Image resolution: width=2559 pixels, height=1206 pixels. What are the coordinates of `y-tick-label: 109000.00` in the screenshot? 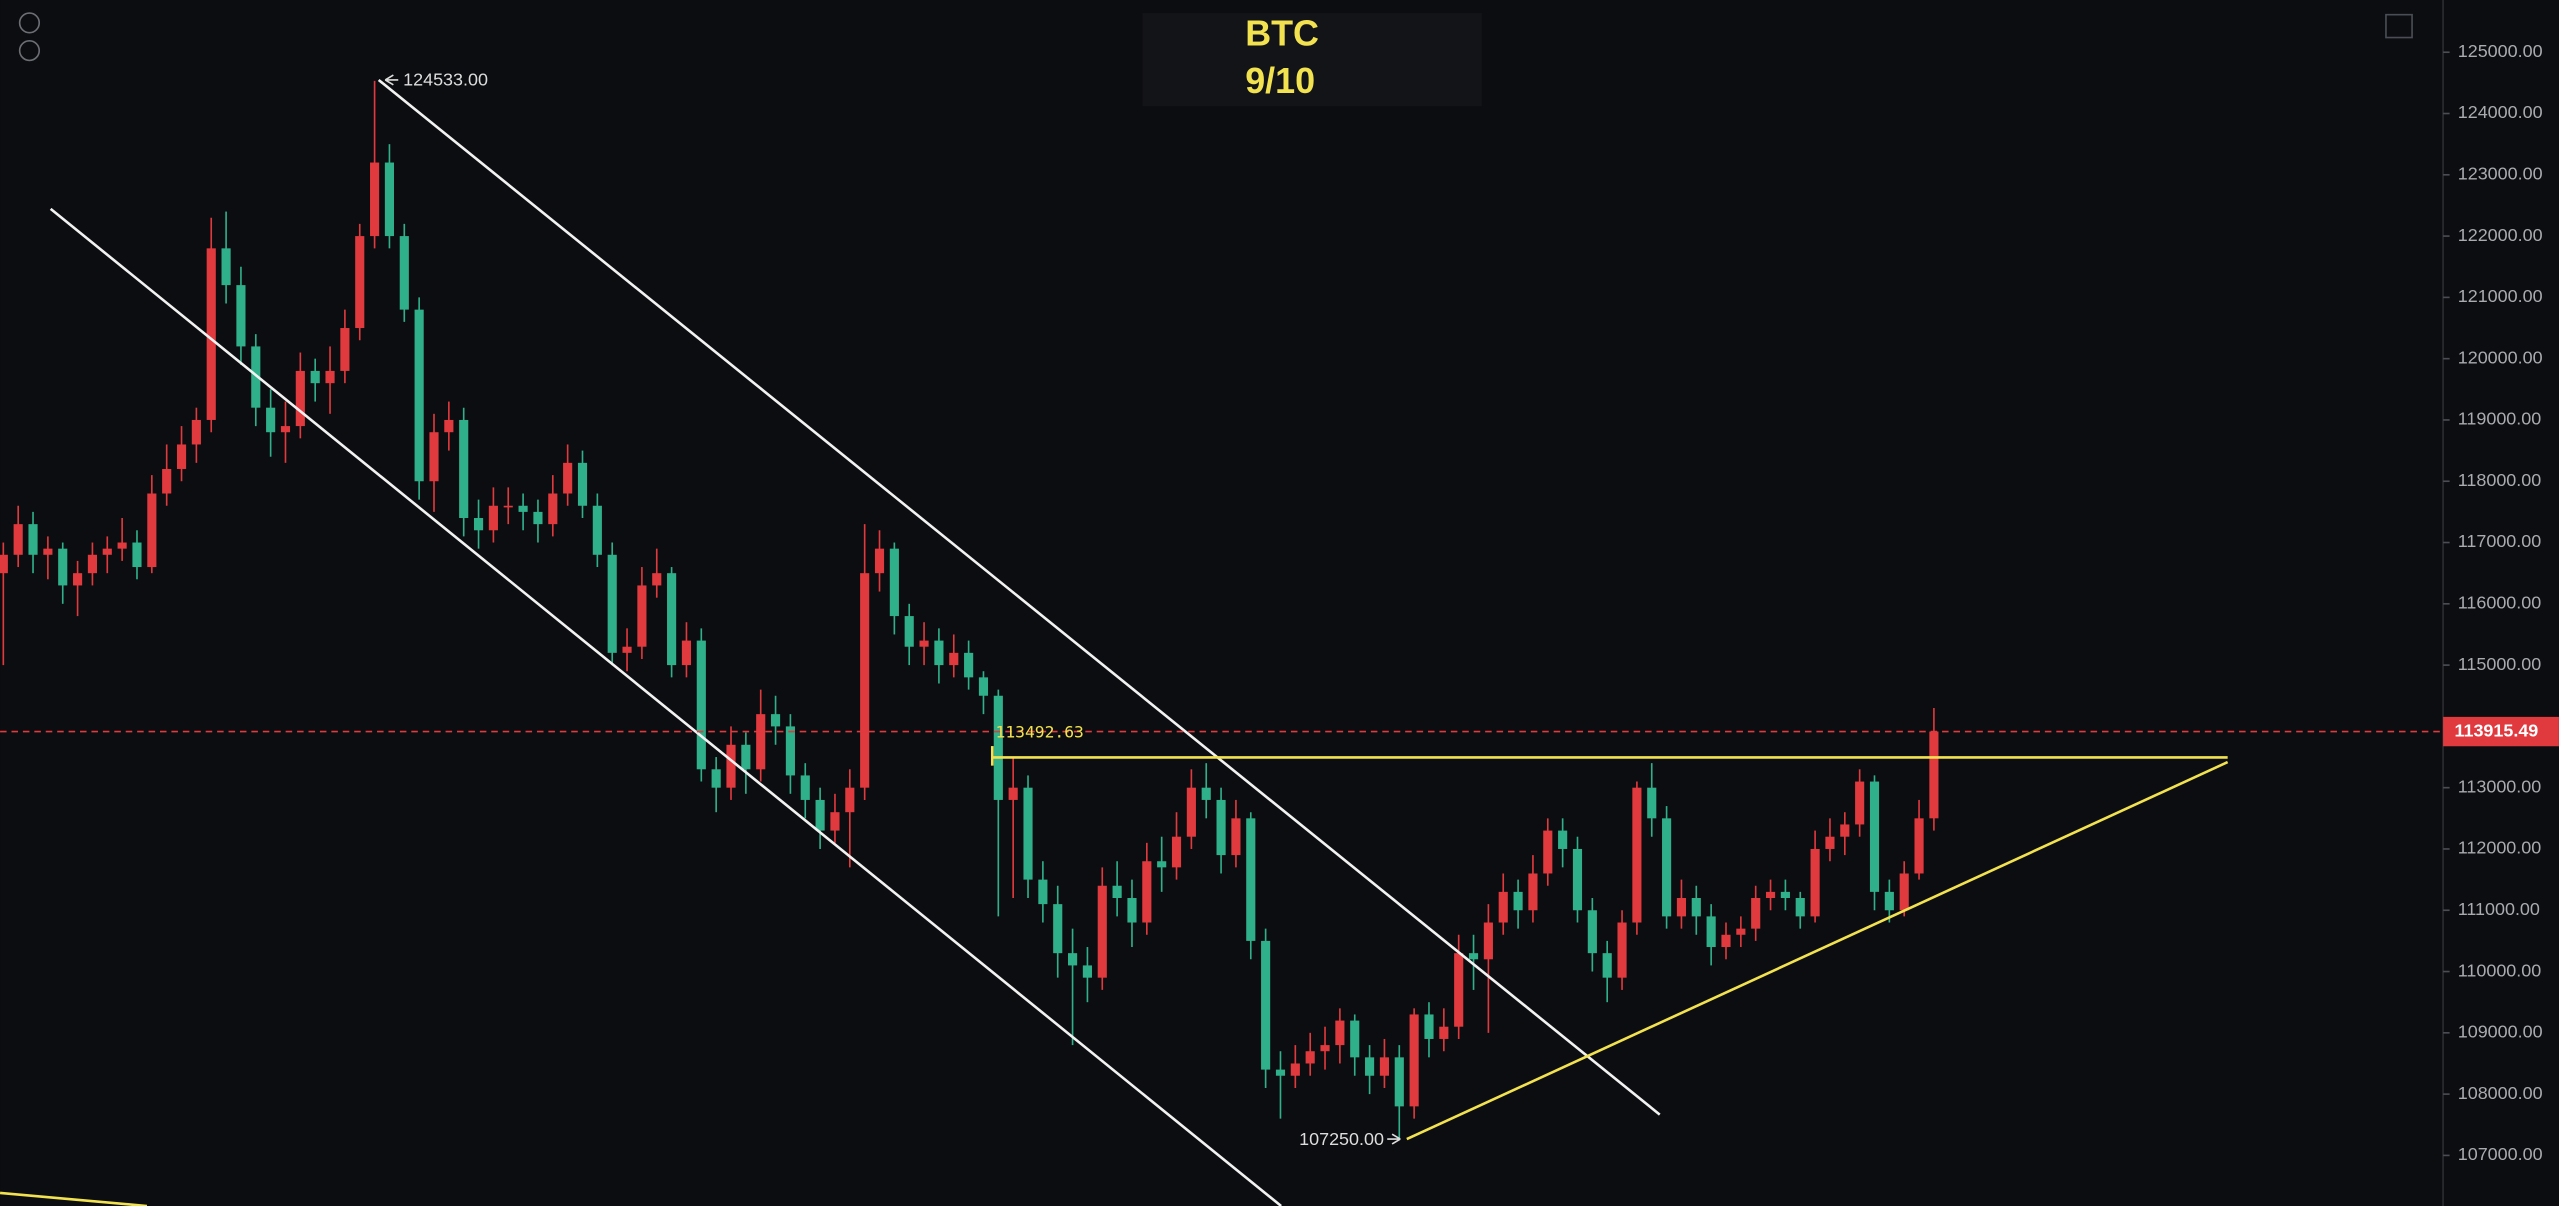 It's located at (2500, 1032).